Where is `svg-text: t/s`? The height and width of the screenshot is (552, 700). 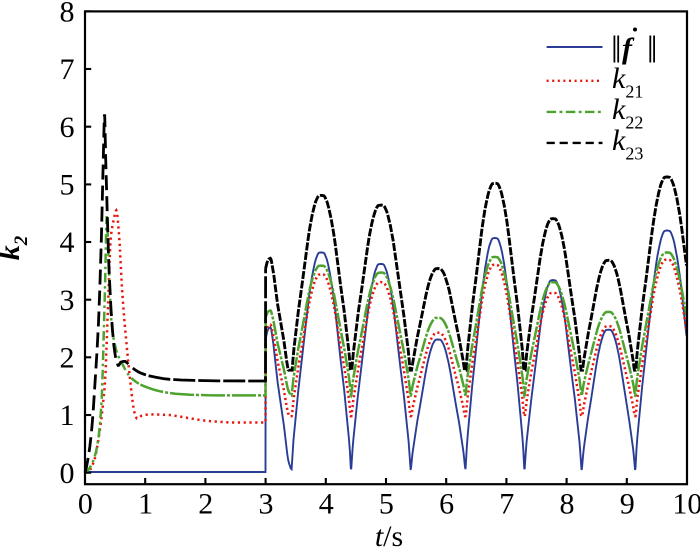
svg-text: t/s is located at coordinates (389, 533).